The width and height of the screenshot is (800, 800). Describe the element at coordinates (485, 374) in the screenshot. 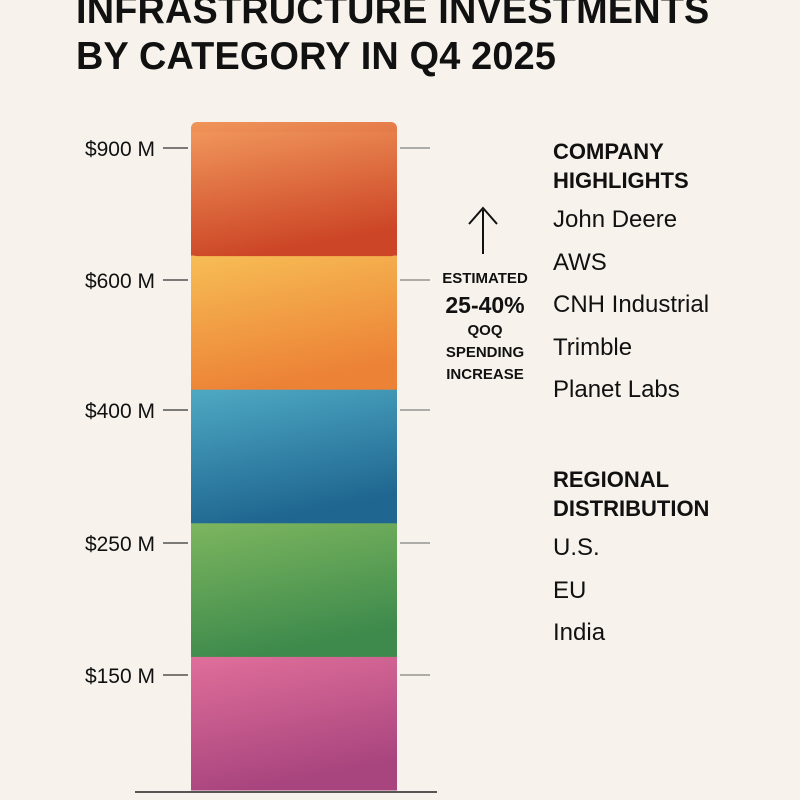

I see `annotation-line: INCREASE` at that location.